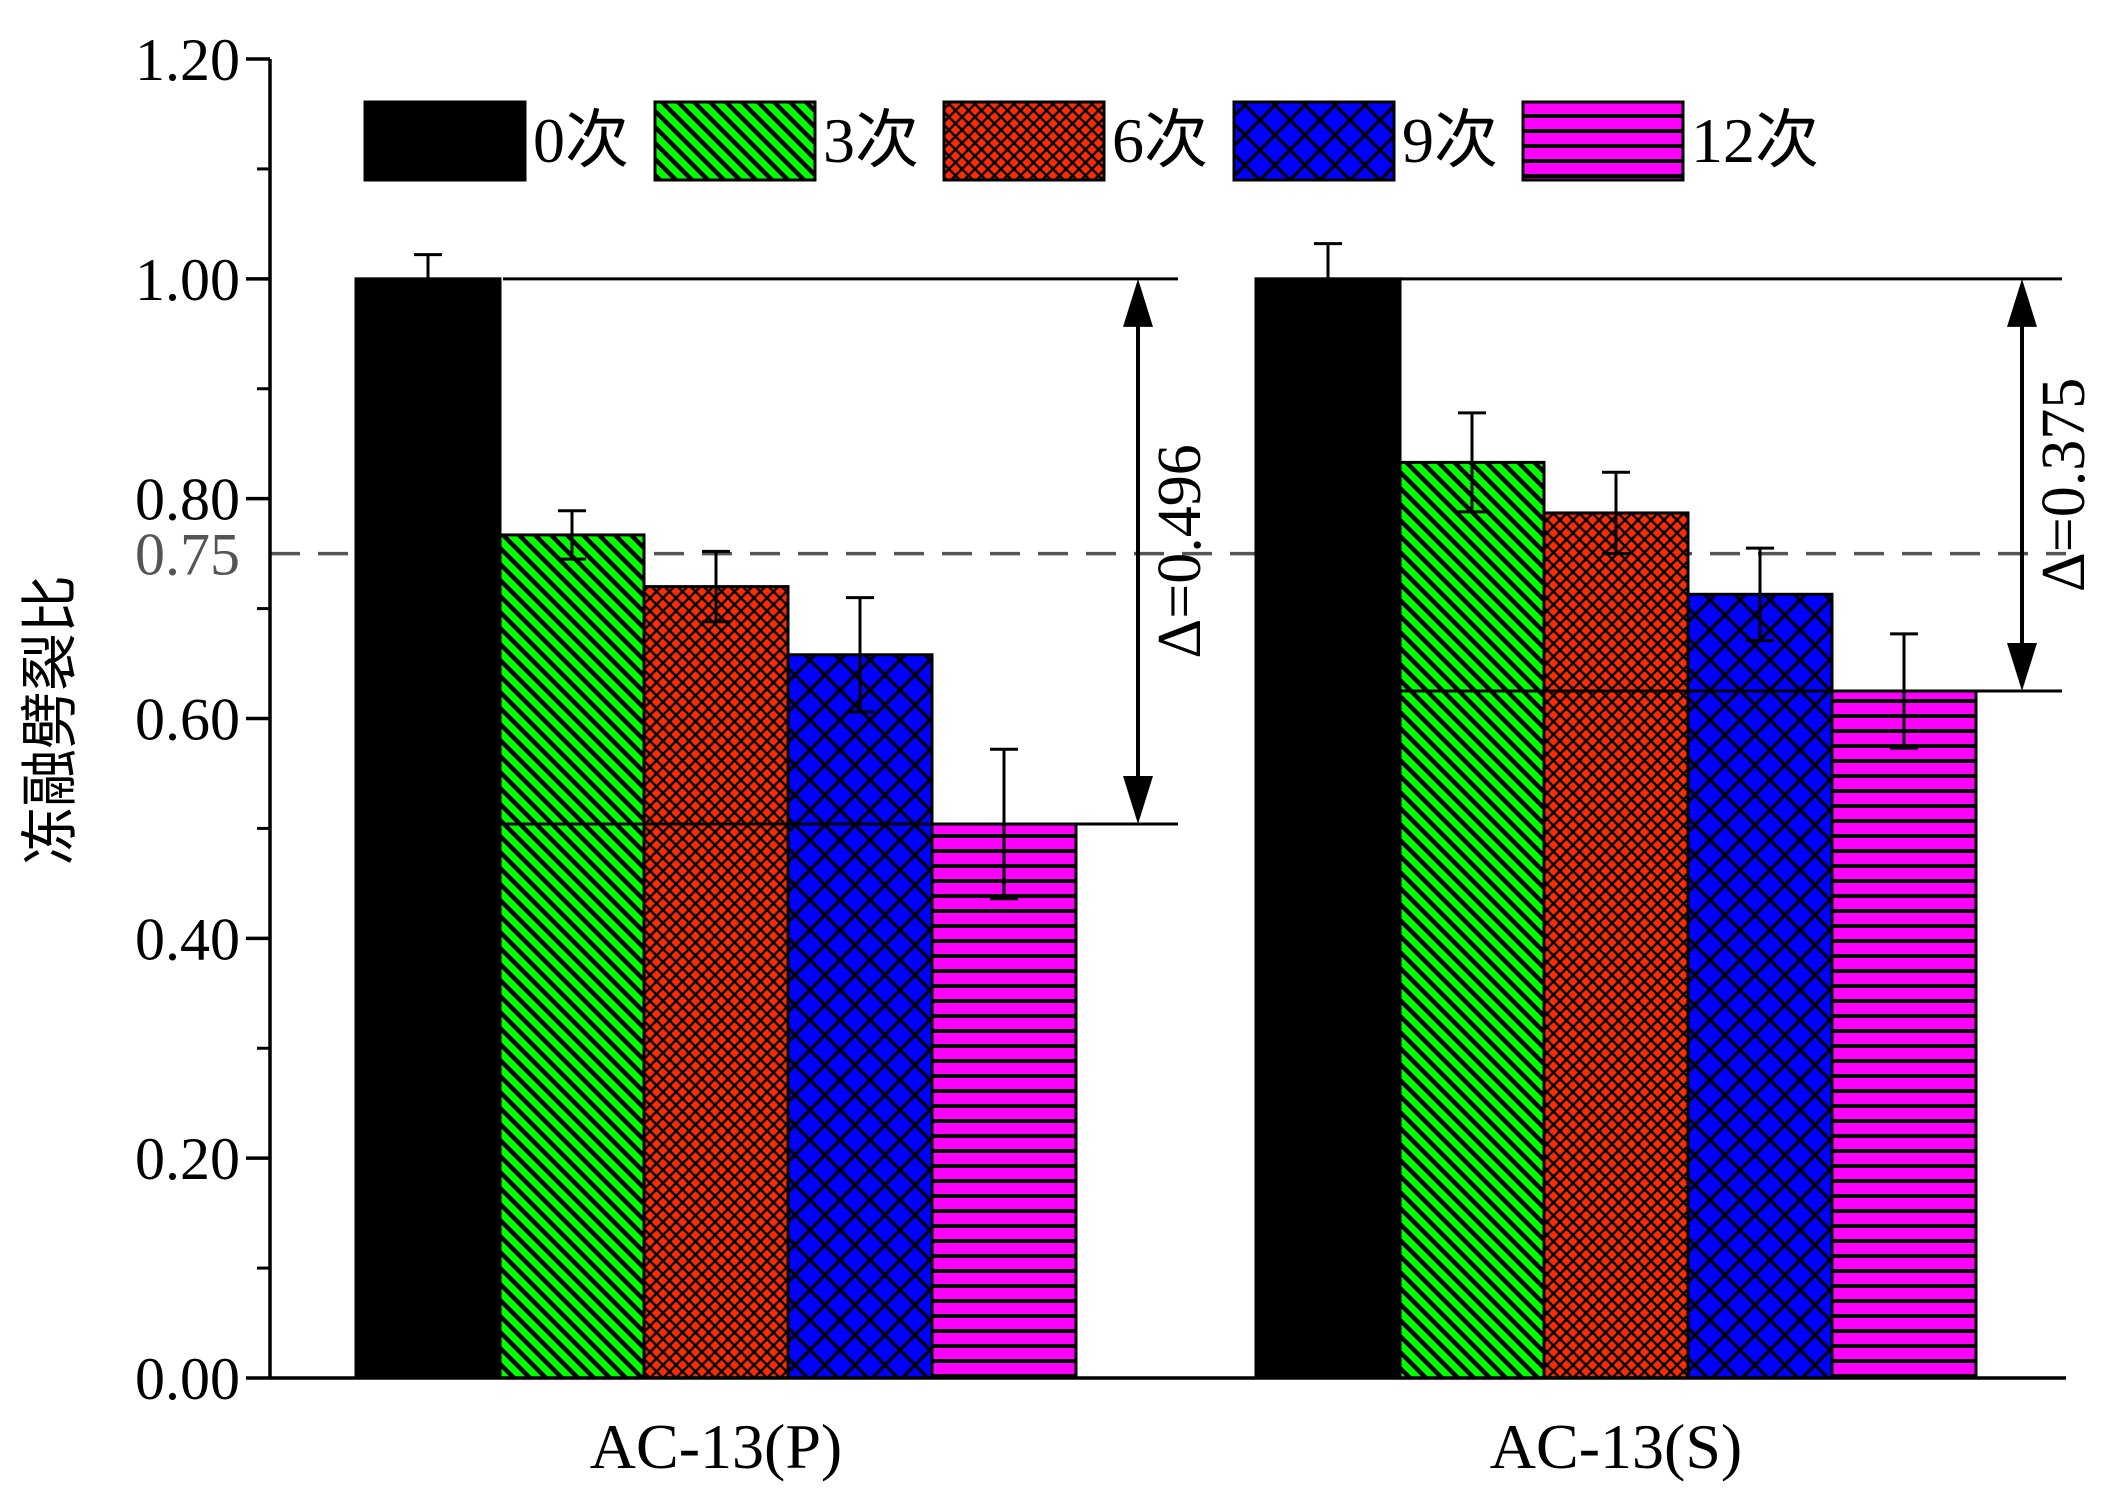  I want to click on y-tick-label: 0.00, so click(187, 1379).